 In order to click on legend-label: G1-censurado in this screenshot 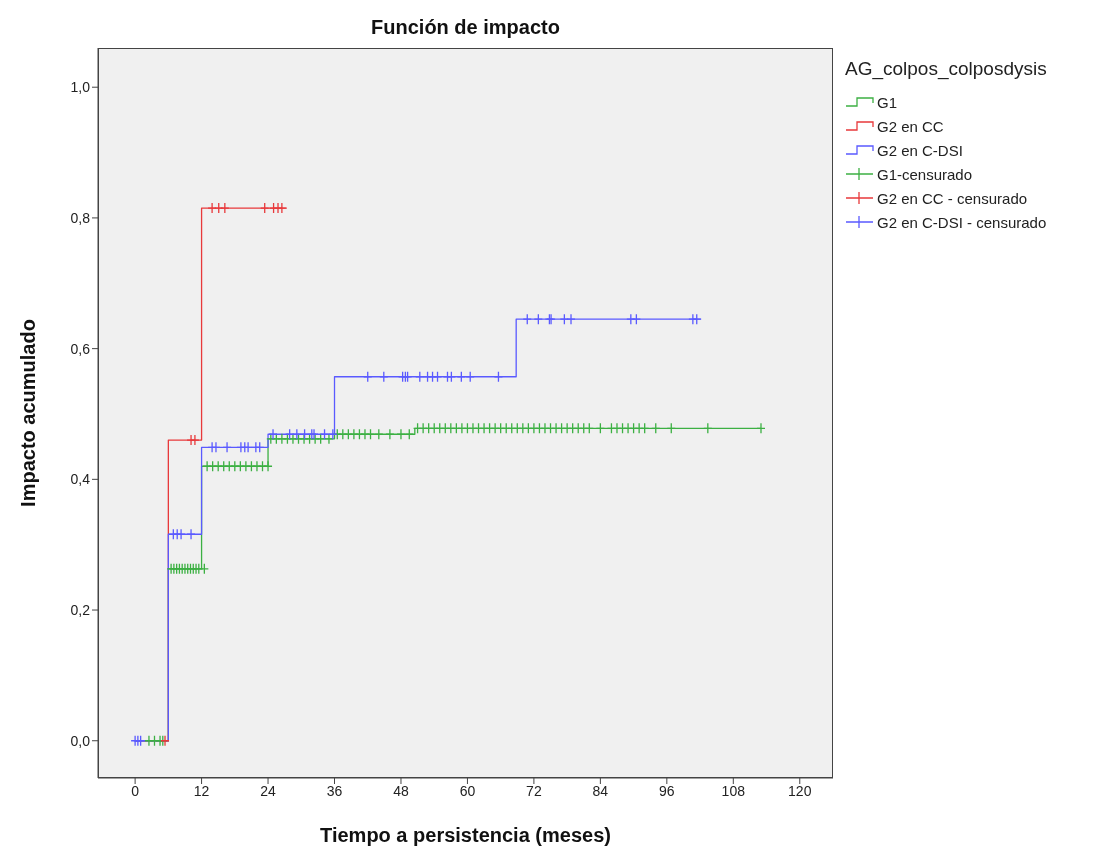, I will do `click(925, 174)`.